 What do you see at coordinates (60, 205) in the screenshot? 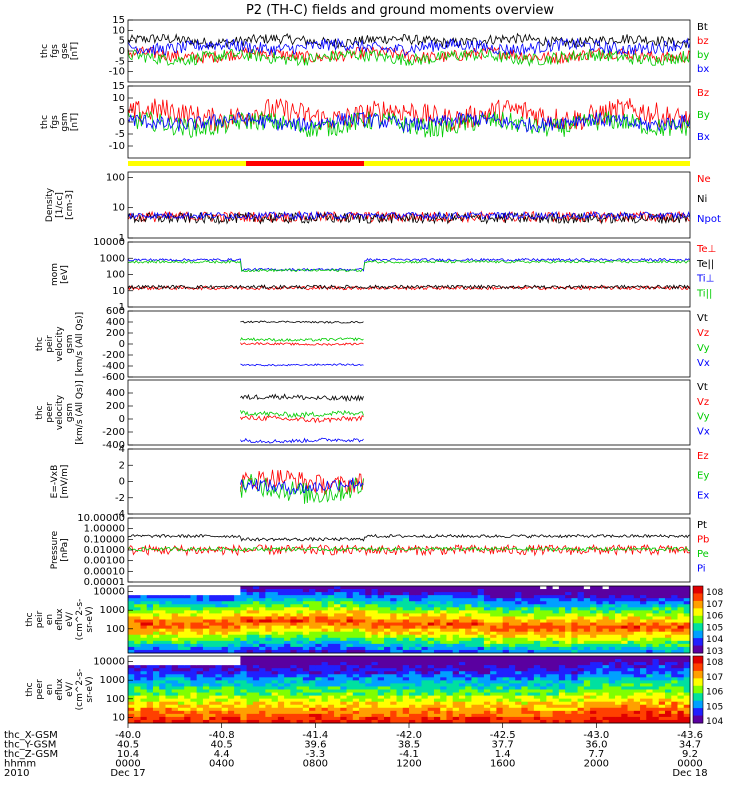
I see `y-axis-label: [1/cc]` at bounding box center [60, 205].